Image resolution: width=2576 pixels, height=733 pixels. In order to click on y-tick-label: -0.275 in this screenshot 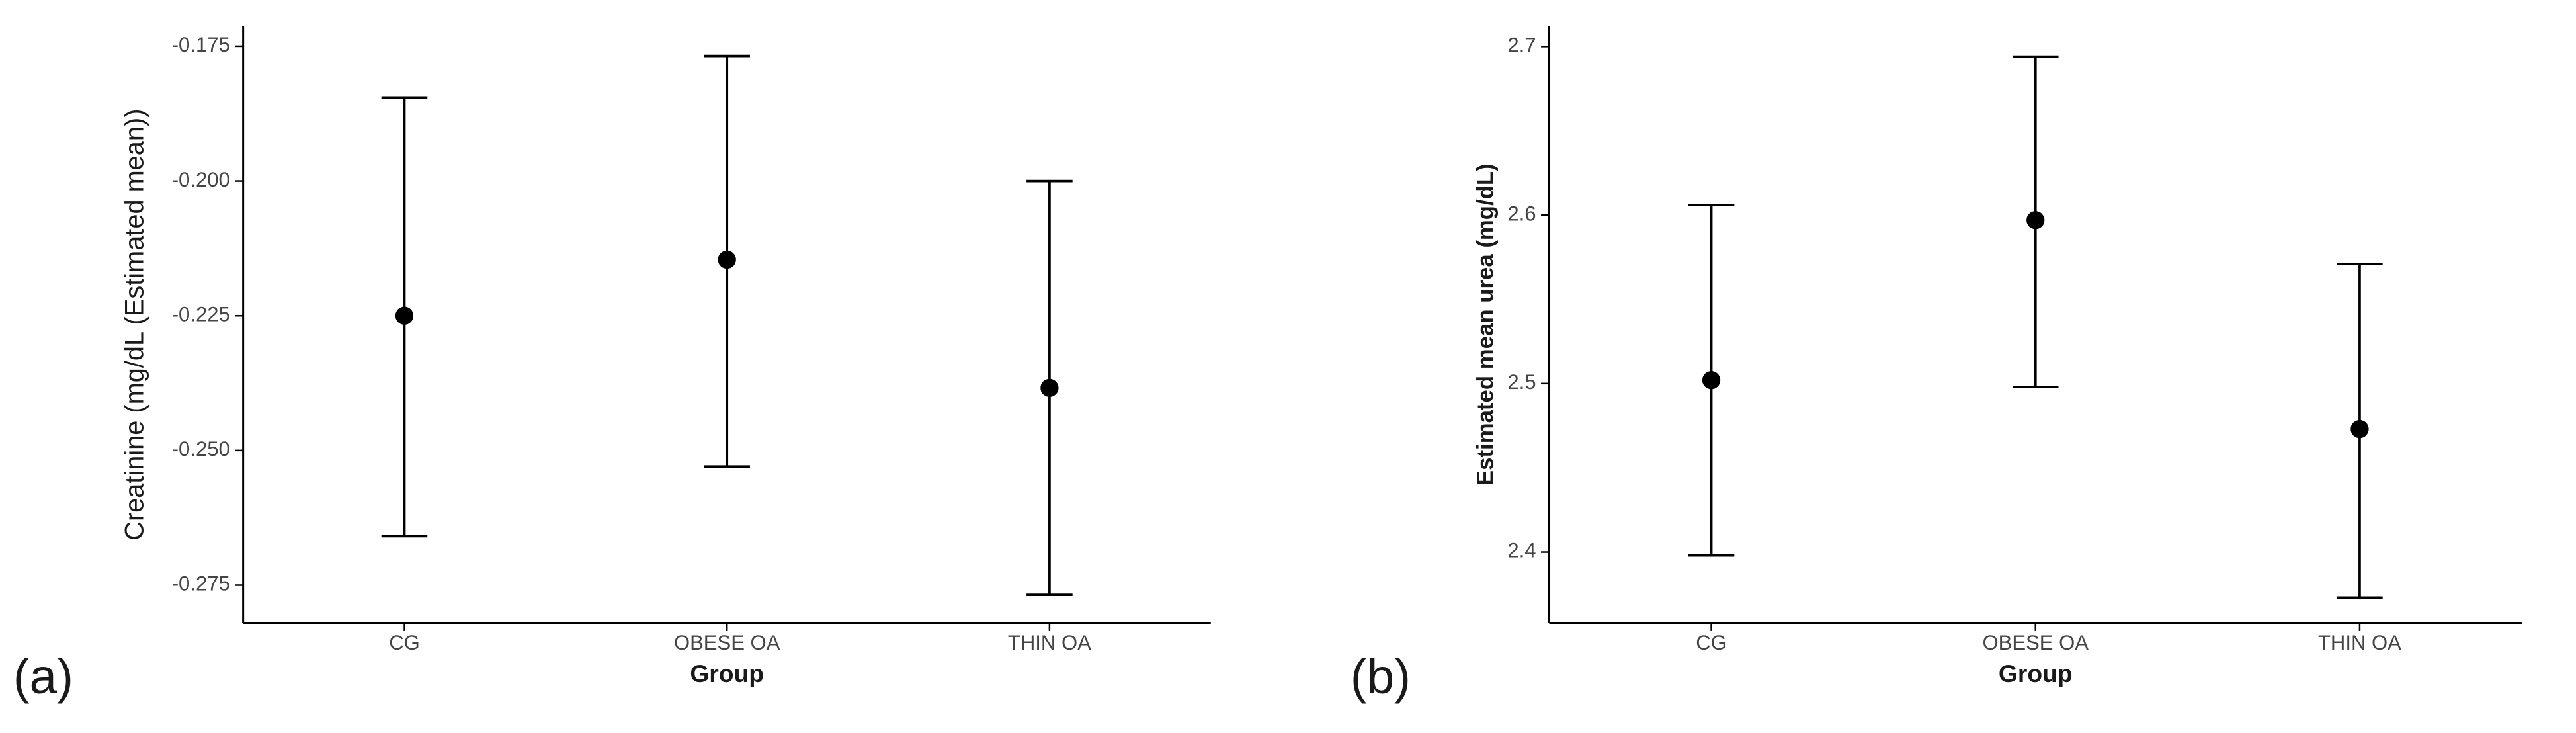, I will do `click(201, 583)`.